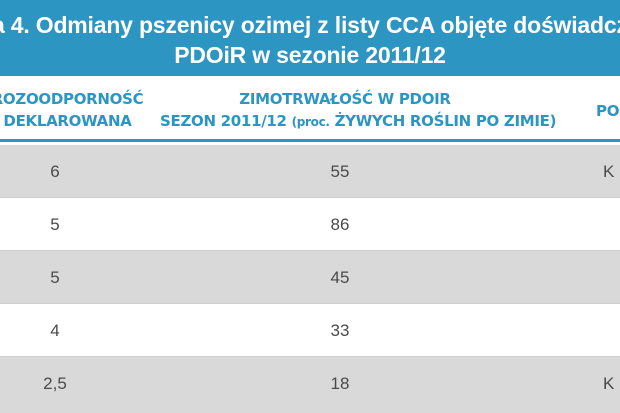 Image resolution: width=620 pixels, height=413 pixels. I want to click on header-hardiness-proc: (proc., so click(310, 122).